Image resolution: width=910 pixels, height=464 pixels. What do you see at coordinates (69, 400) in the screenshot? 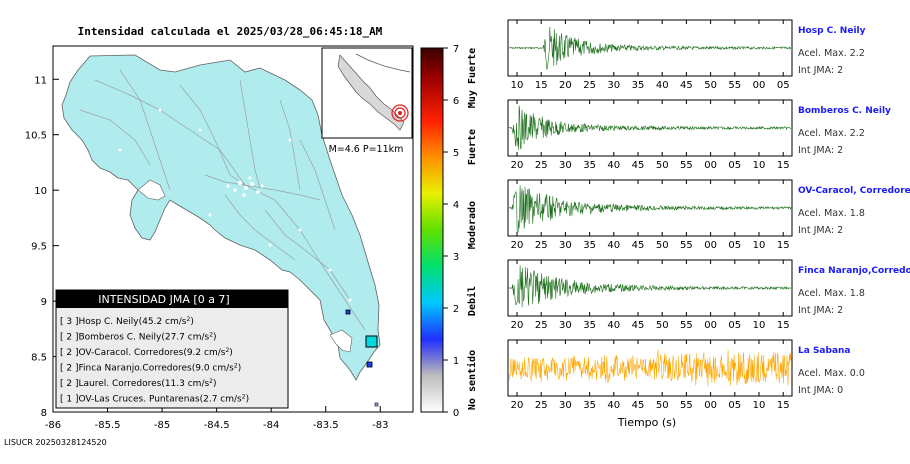
I see `legend-item-level: [ 1 ]` at bounding box center [69, 400].